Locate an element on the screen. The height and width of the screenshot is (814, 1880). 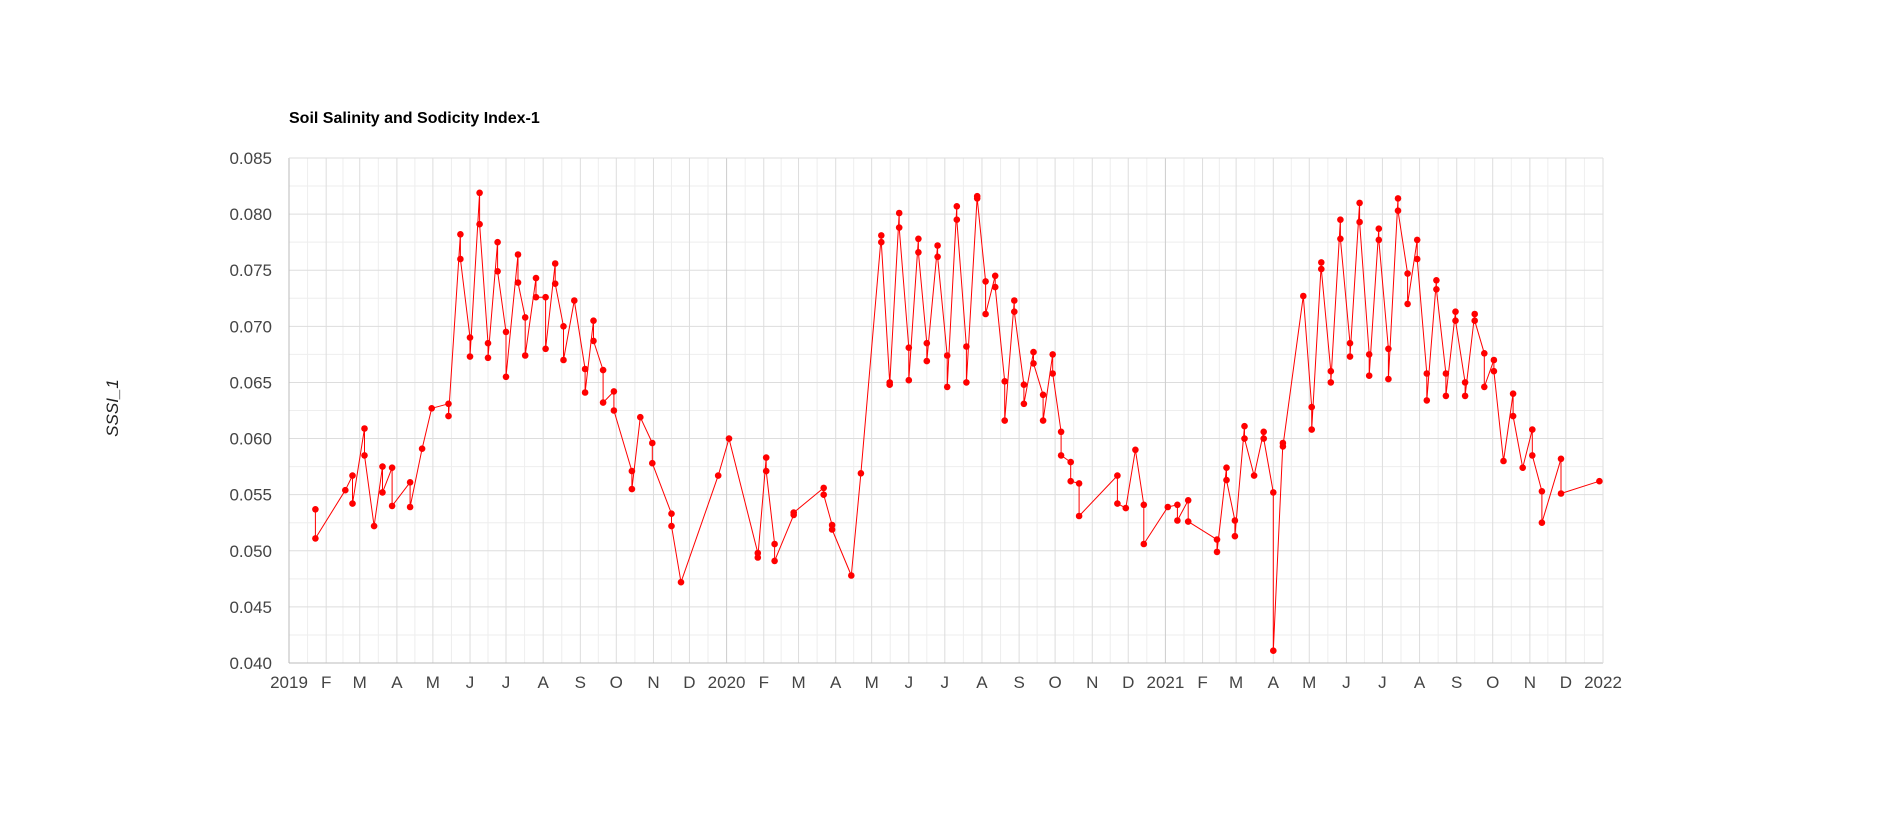
y-tick-label: 0.045 is located at coordinates (250, 607).